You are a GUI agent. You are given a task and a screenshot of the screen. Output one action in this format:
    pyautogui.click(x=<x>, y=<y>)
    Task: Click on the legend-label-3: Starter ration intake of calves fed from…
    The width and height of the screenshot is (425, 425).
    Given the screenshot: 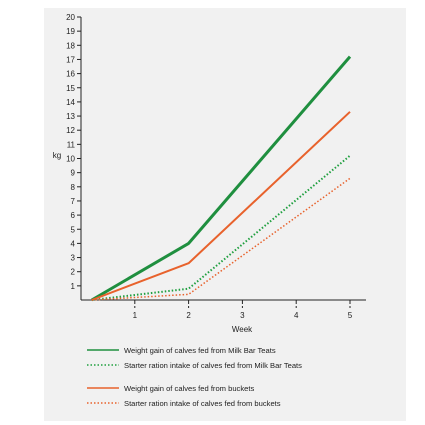 What is the action you would take?
    pyautogui.click(x=202, y=403)
    